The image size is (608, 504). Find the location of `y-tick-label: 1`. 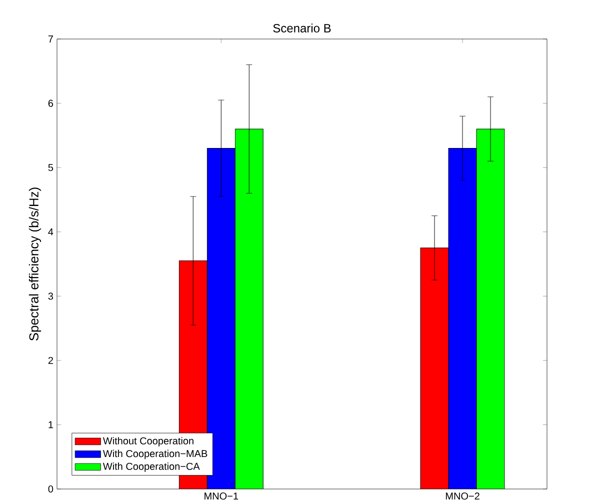

y-tick-label: 1 is located at coordinates (50, 424).